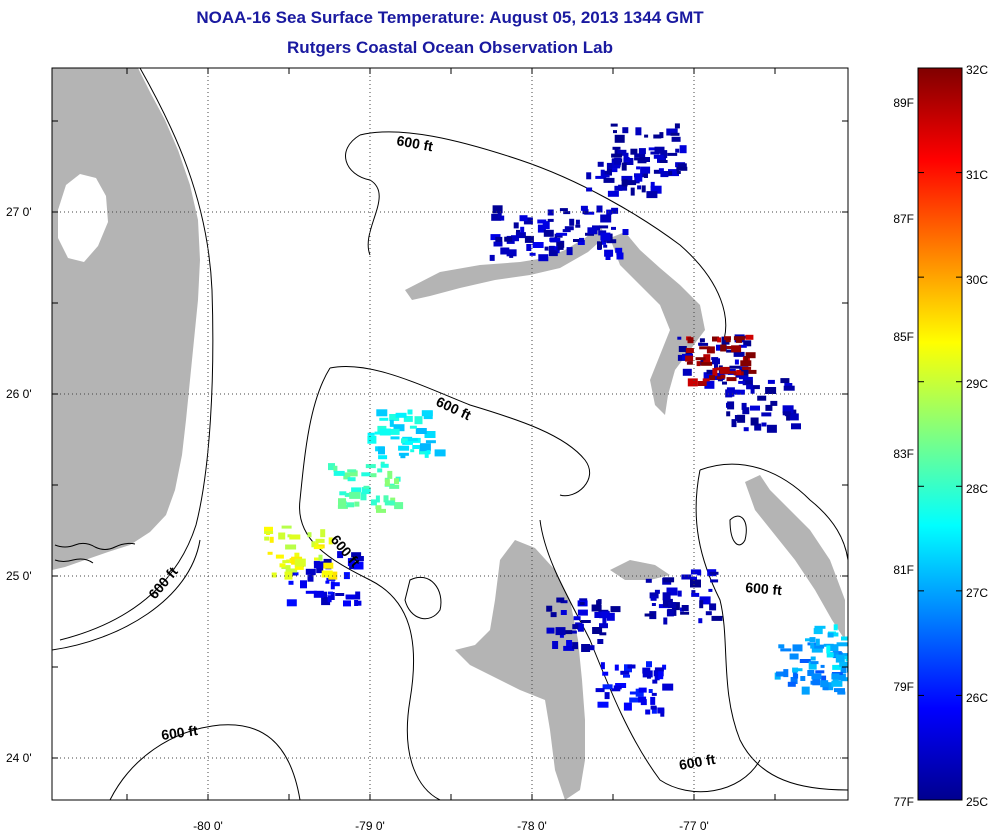  I want to click on colorbar, so click(940, 434).